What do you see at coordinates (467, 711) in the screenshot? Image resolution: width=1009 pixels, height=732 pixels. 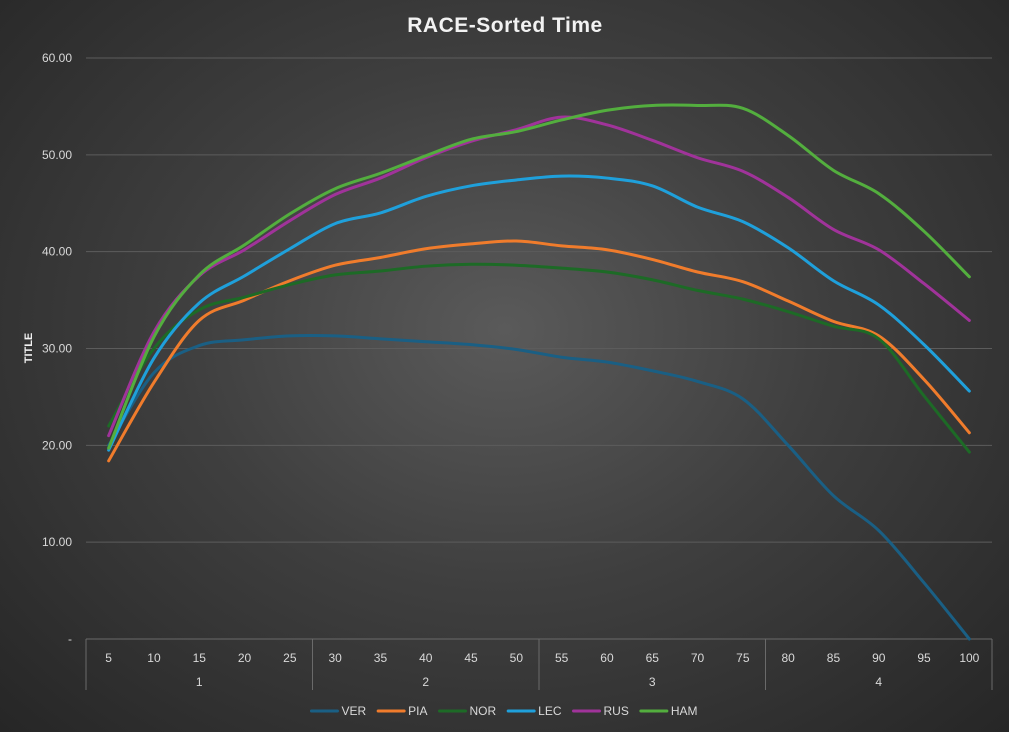 I see `legend-item-nor: NOR` at bounding box center [467, 711].